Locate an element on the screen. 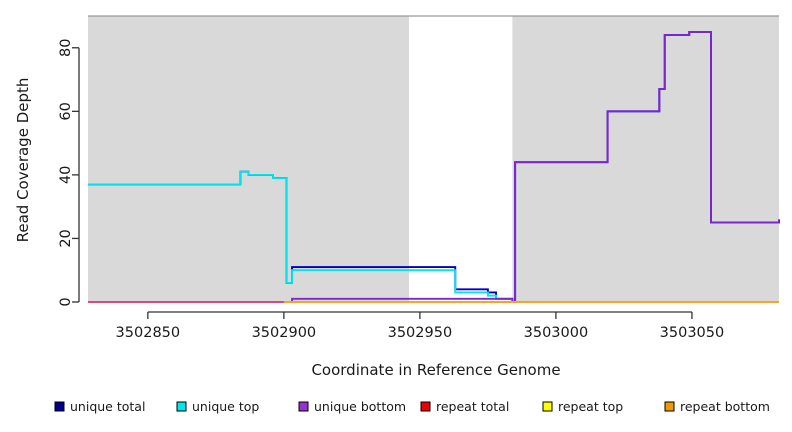  x-tick-label: 3502950 is located at coordinates (420, 333).